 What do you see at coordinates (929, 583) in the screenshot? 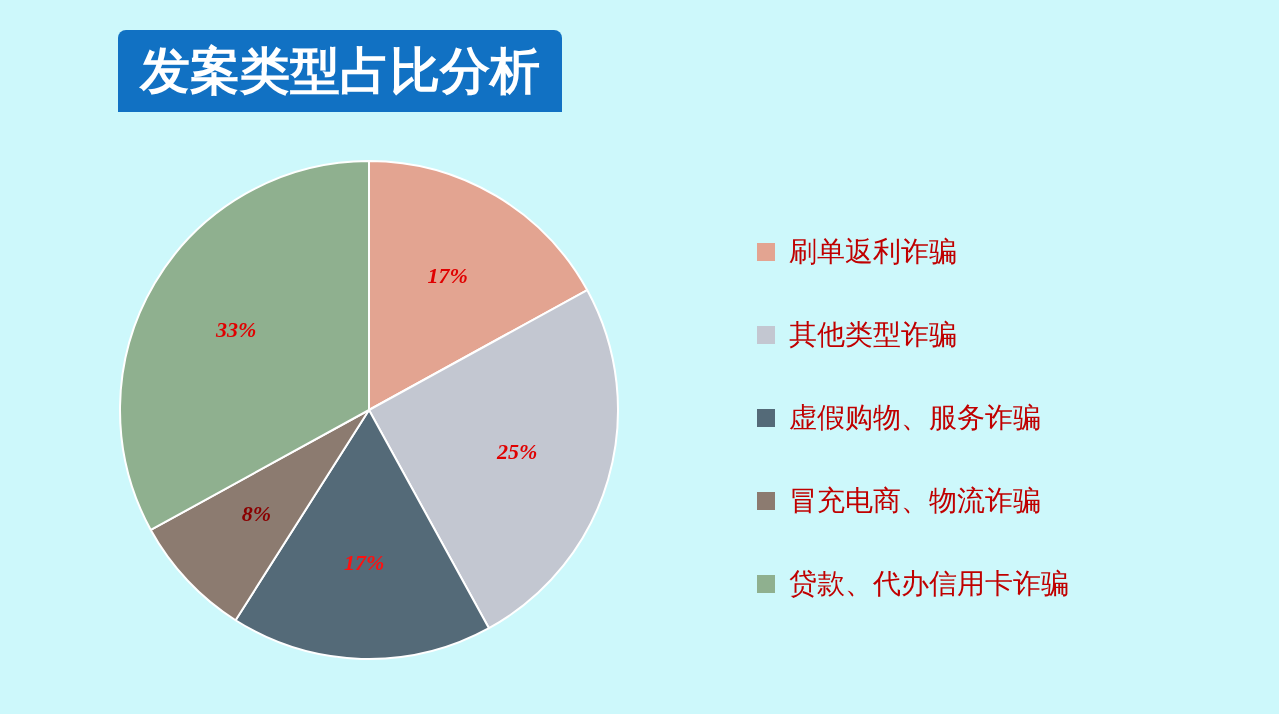
I see `legend-label: 贷款、代办信用卡诈骗` at bounding box center [929, 583].